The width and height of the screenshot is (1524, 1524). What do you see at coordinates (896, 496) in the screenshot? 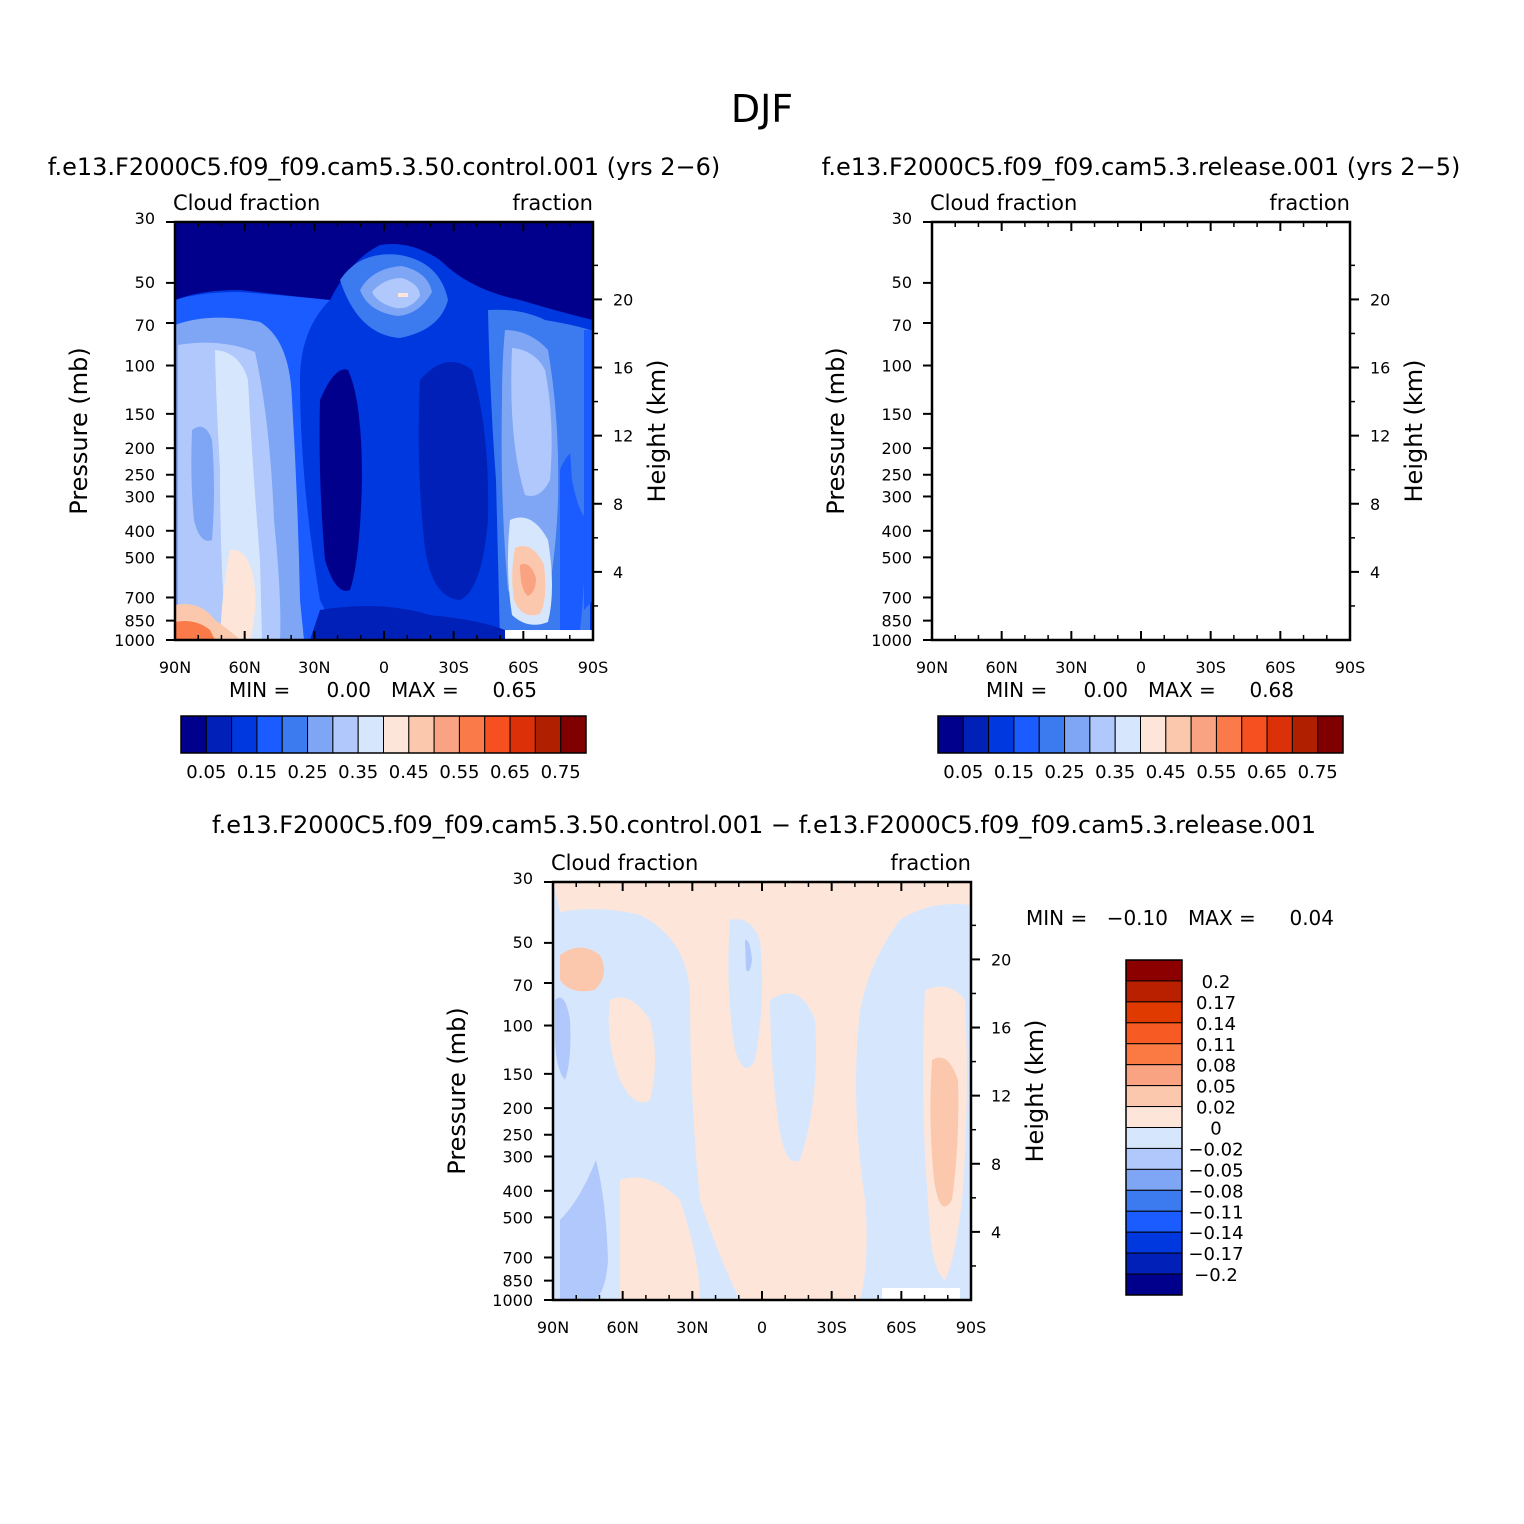
I see `y-tick-label: 300` at bounding box center [896, 496].